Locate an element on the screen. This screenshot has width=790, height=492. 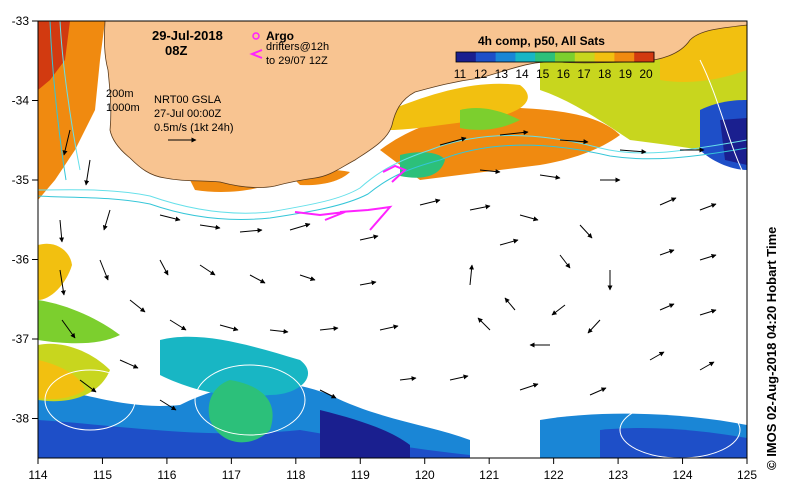
x-tick-label: 114 is located at coordinates (37, 475).